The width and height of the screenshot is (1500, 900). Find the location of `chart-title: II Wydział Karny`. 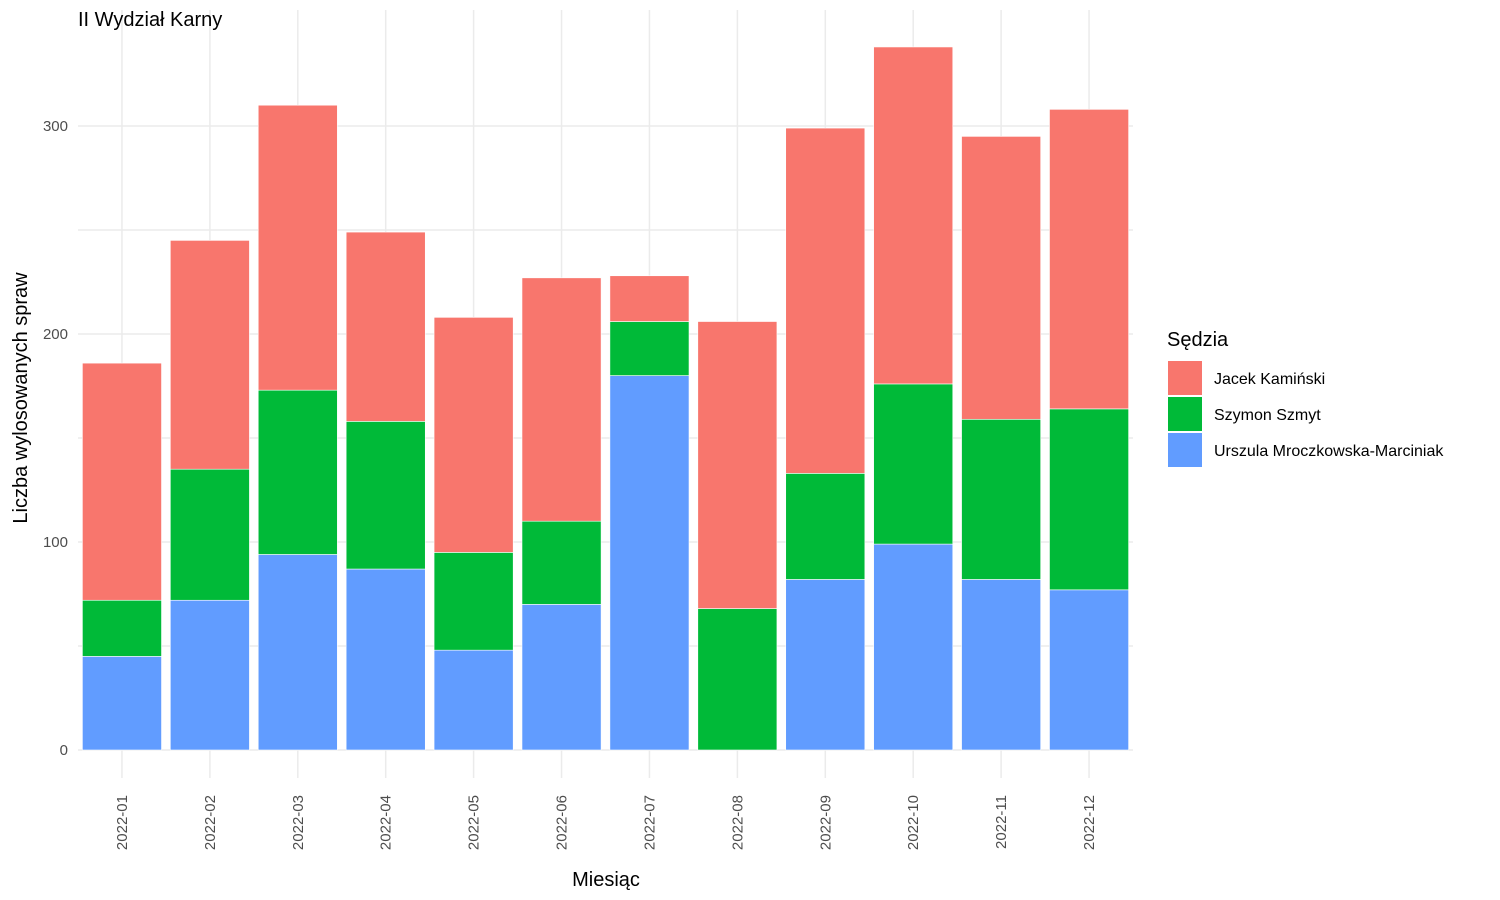

chart-title: II Wydział Karny is located at coordinates (150, 20).